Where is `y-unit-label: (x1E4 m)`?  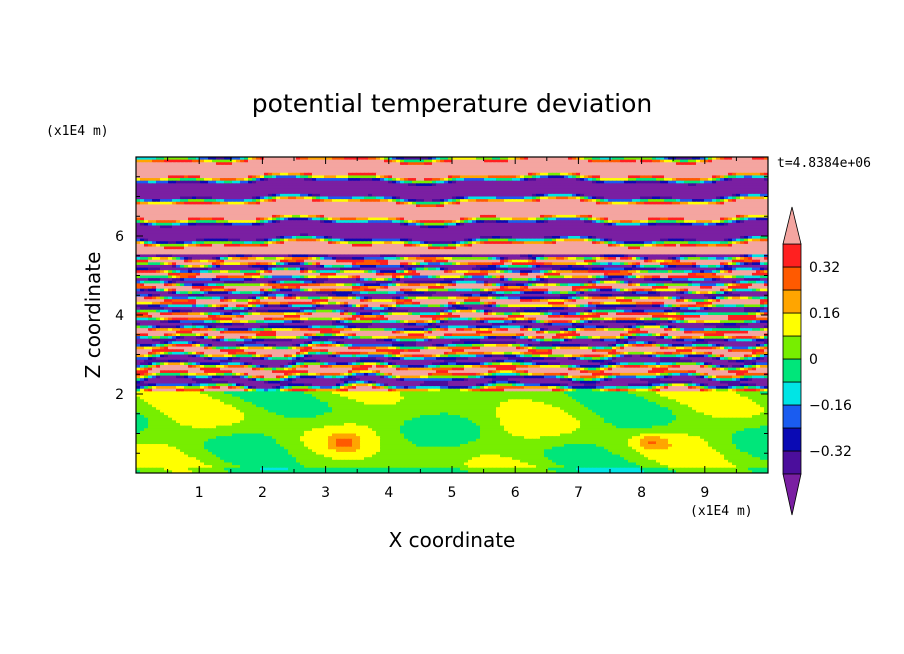 y-unit-label: (x1E4 m) is located at coordinates (77, 131).